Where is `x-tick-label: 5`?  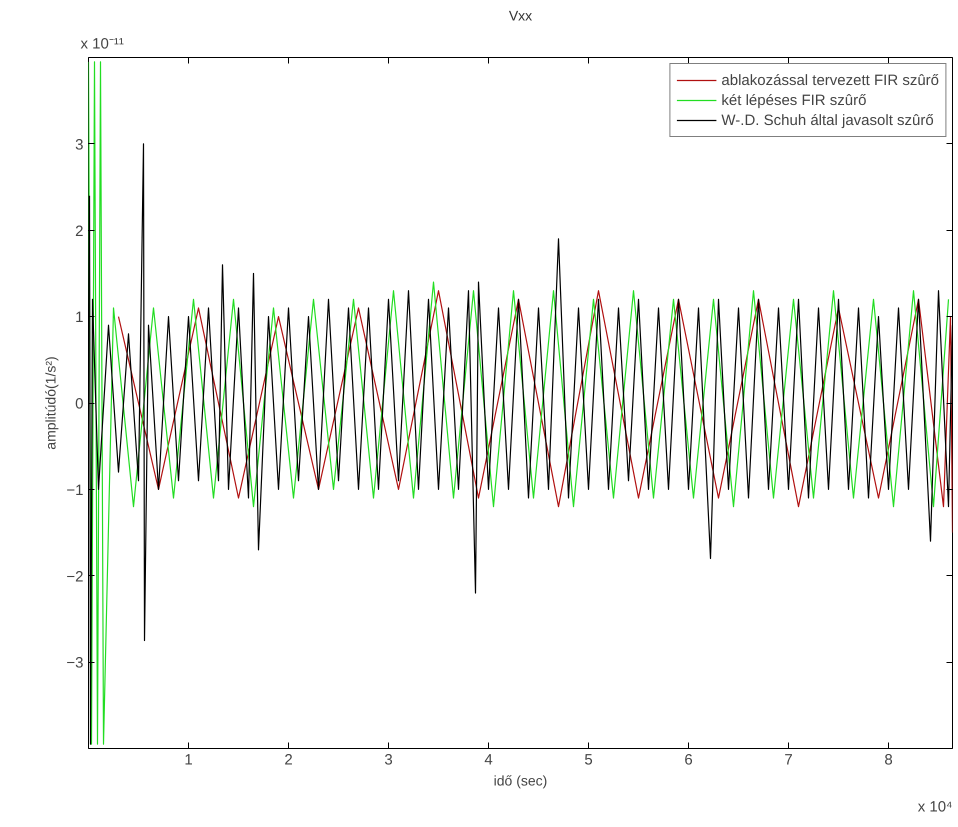
x-tick-label: 5 is located at coordinates (588, 760).